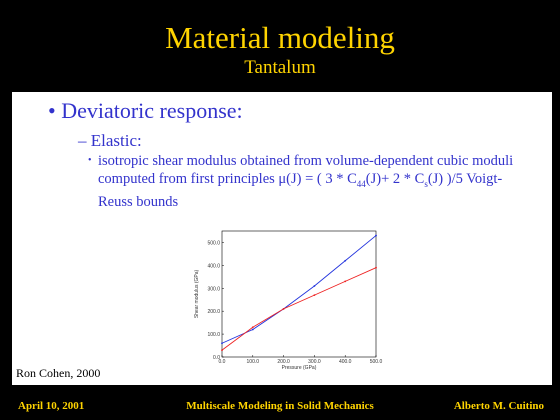 The width and height of the screenshot is (560, 420). What do you see at coordinates (395, 179) in the screenshot?
I see `detail-text: (J)+ 2 * C` at bounding box center [395, 179].